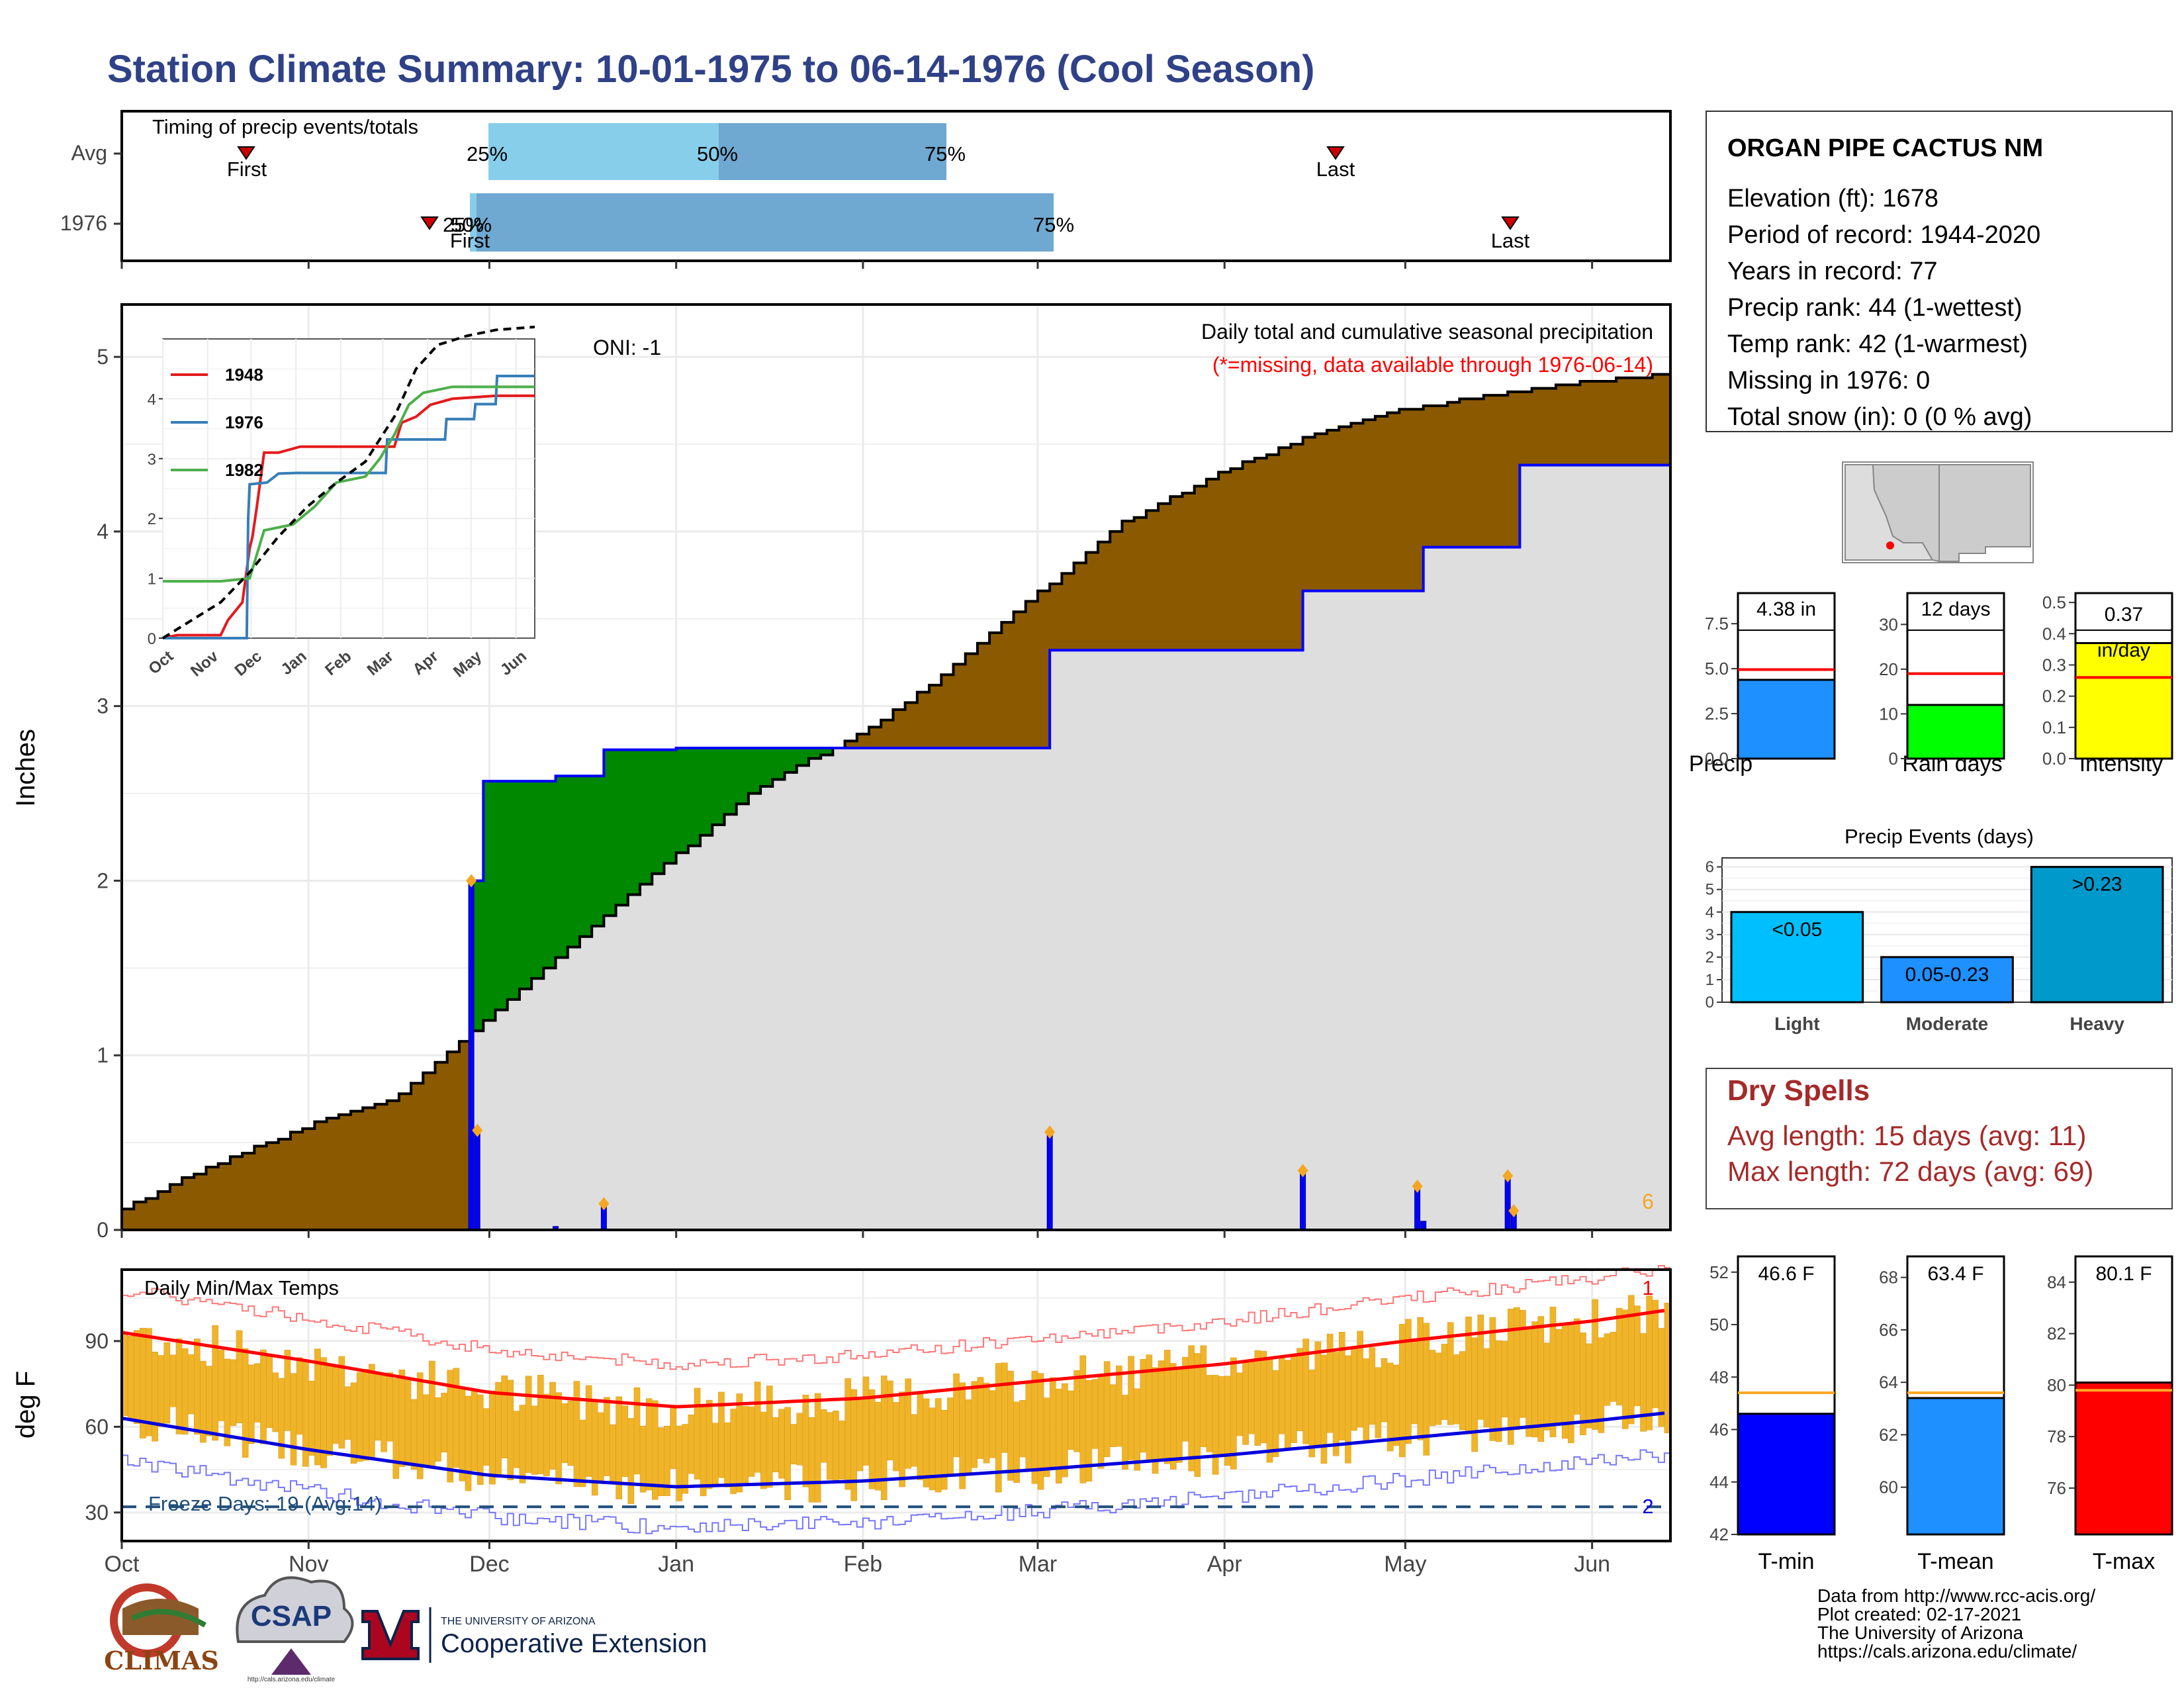 This screenshot has width=2184, height=1688. Describe the element at coordinates (471, 1055) in the screenshot. I see `daily-precip-bar` at that location.